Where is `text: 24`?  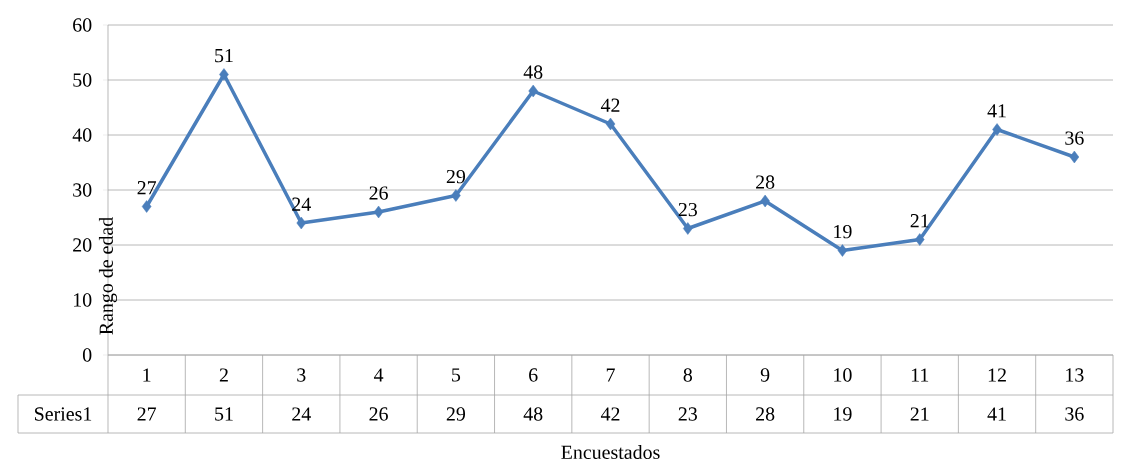 text: 24 is located at coordinates (301, 204).